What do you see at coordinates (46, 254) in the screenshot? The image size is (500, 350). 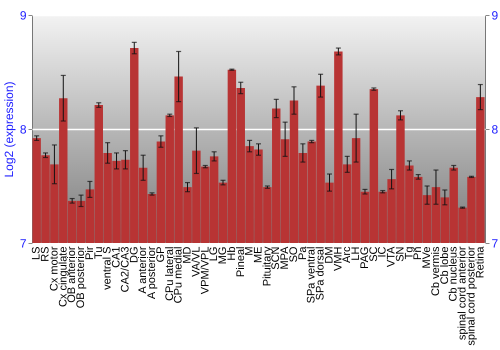 I see `x-tick-label: RS` at bounding box center [46, 254].